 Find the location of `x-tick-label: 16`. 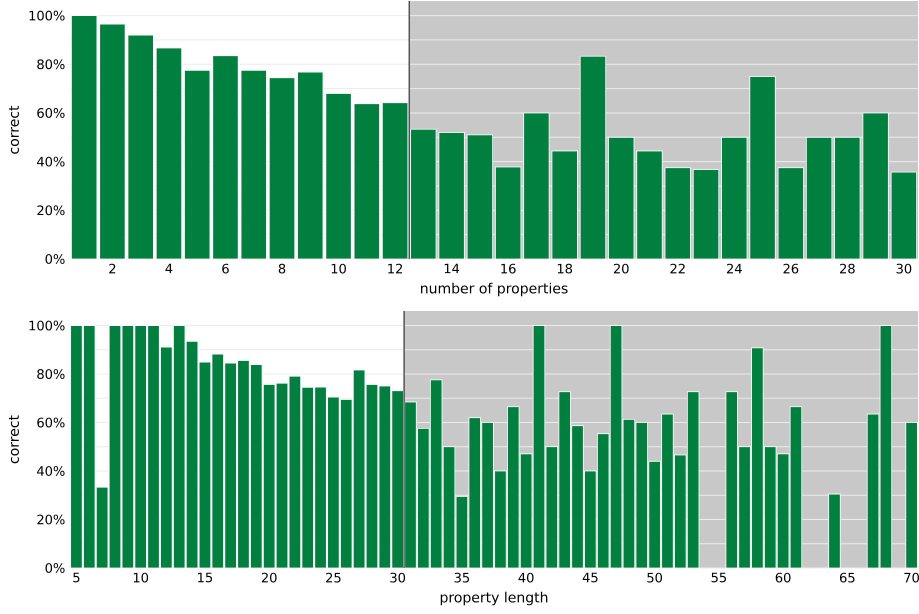

x-tick-label: 16 is located at coordinates (508, 269).